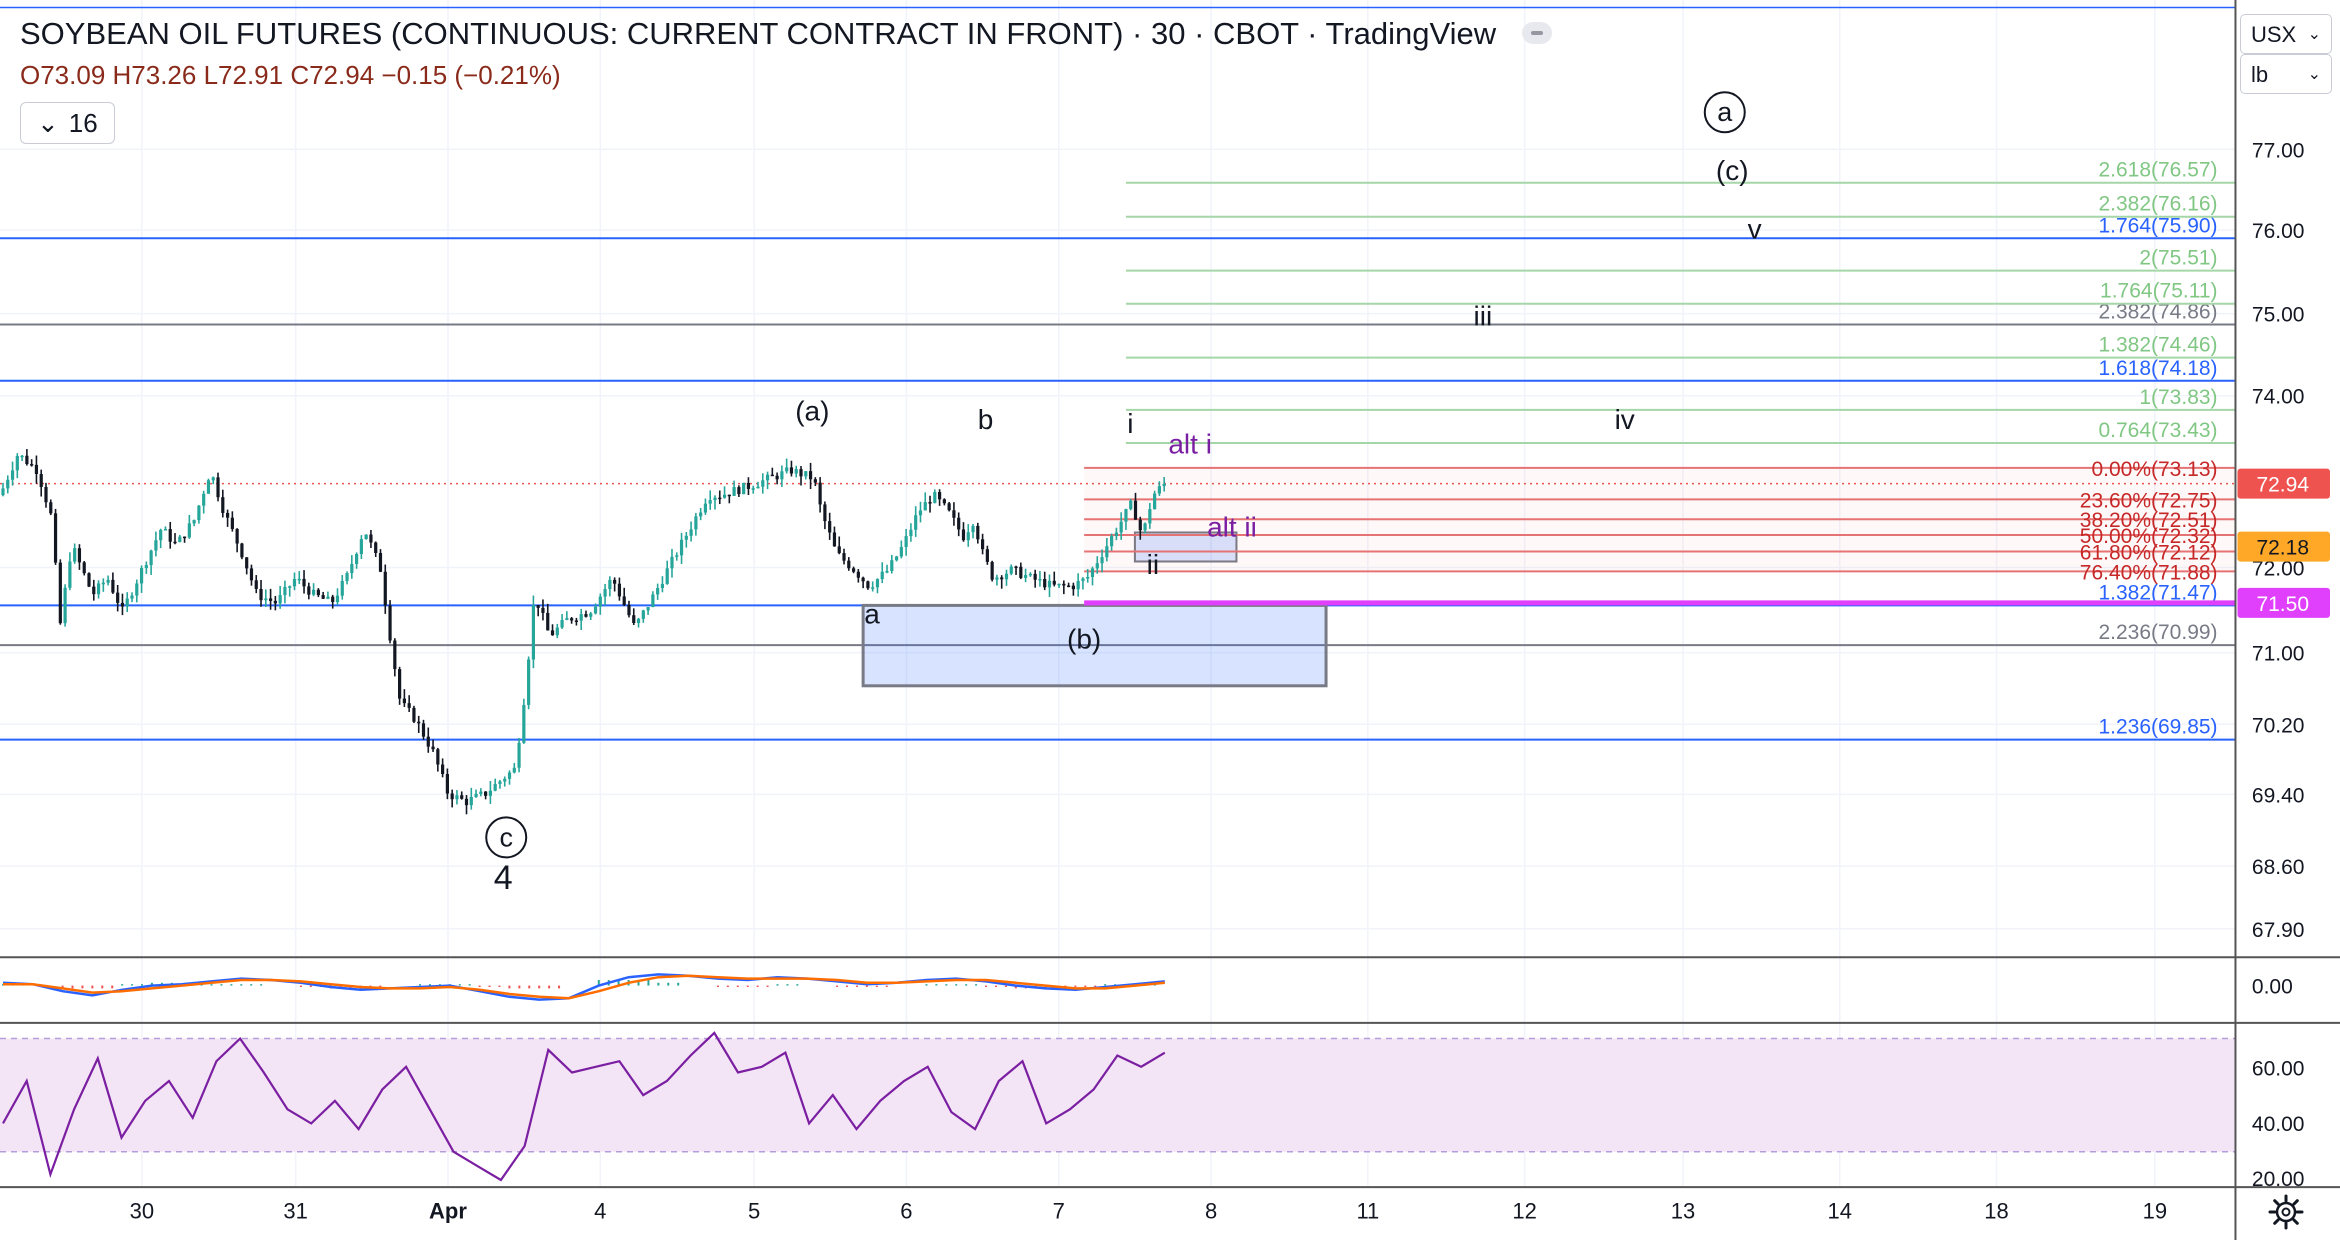 Image resolution: width=2340 pixels, height=1245 pixels. I want to click on rsi-tick-label: 20.00, so click(2278, 1179).